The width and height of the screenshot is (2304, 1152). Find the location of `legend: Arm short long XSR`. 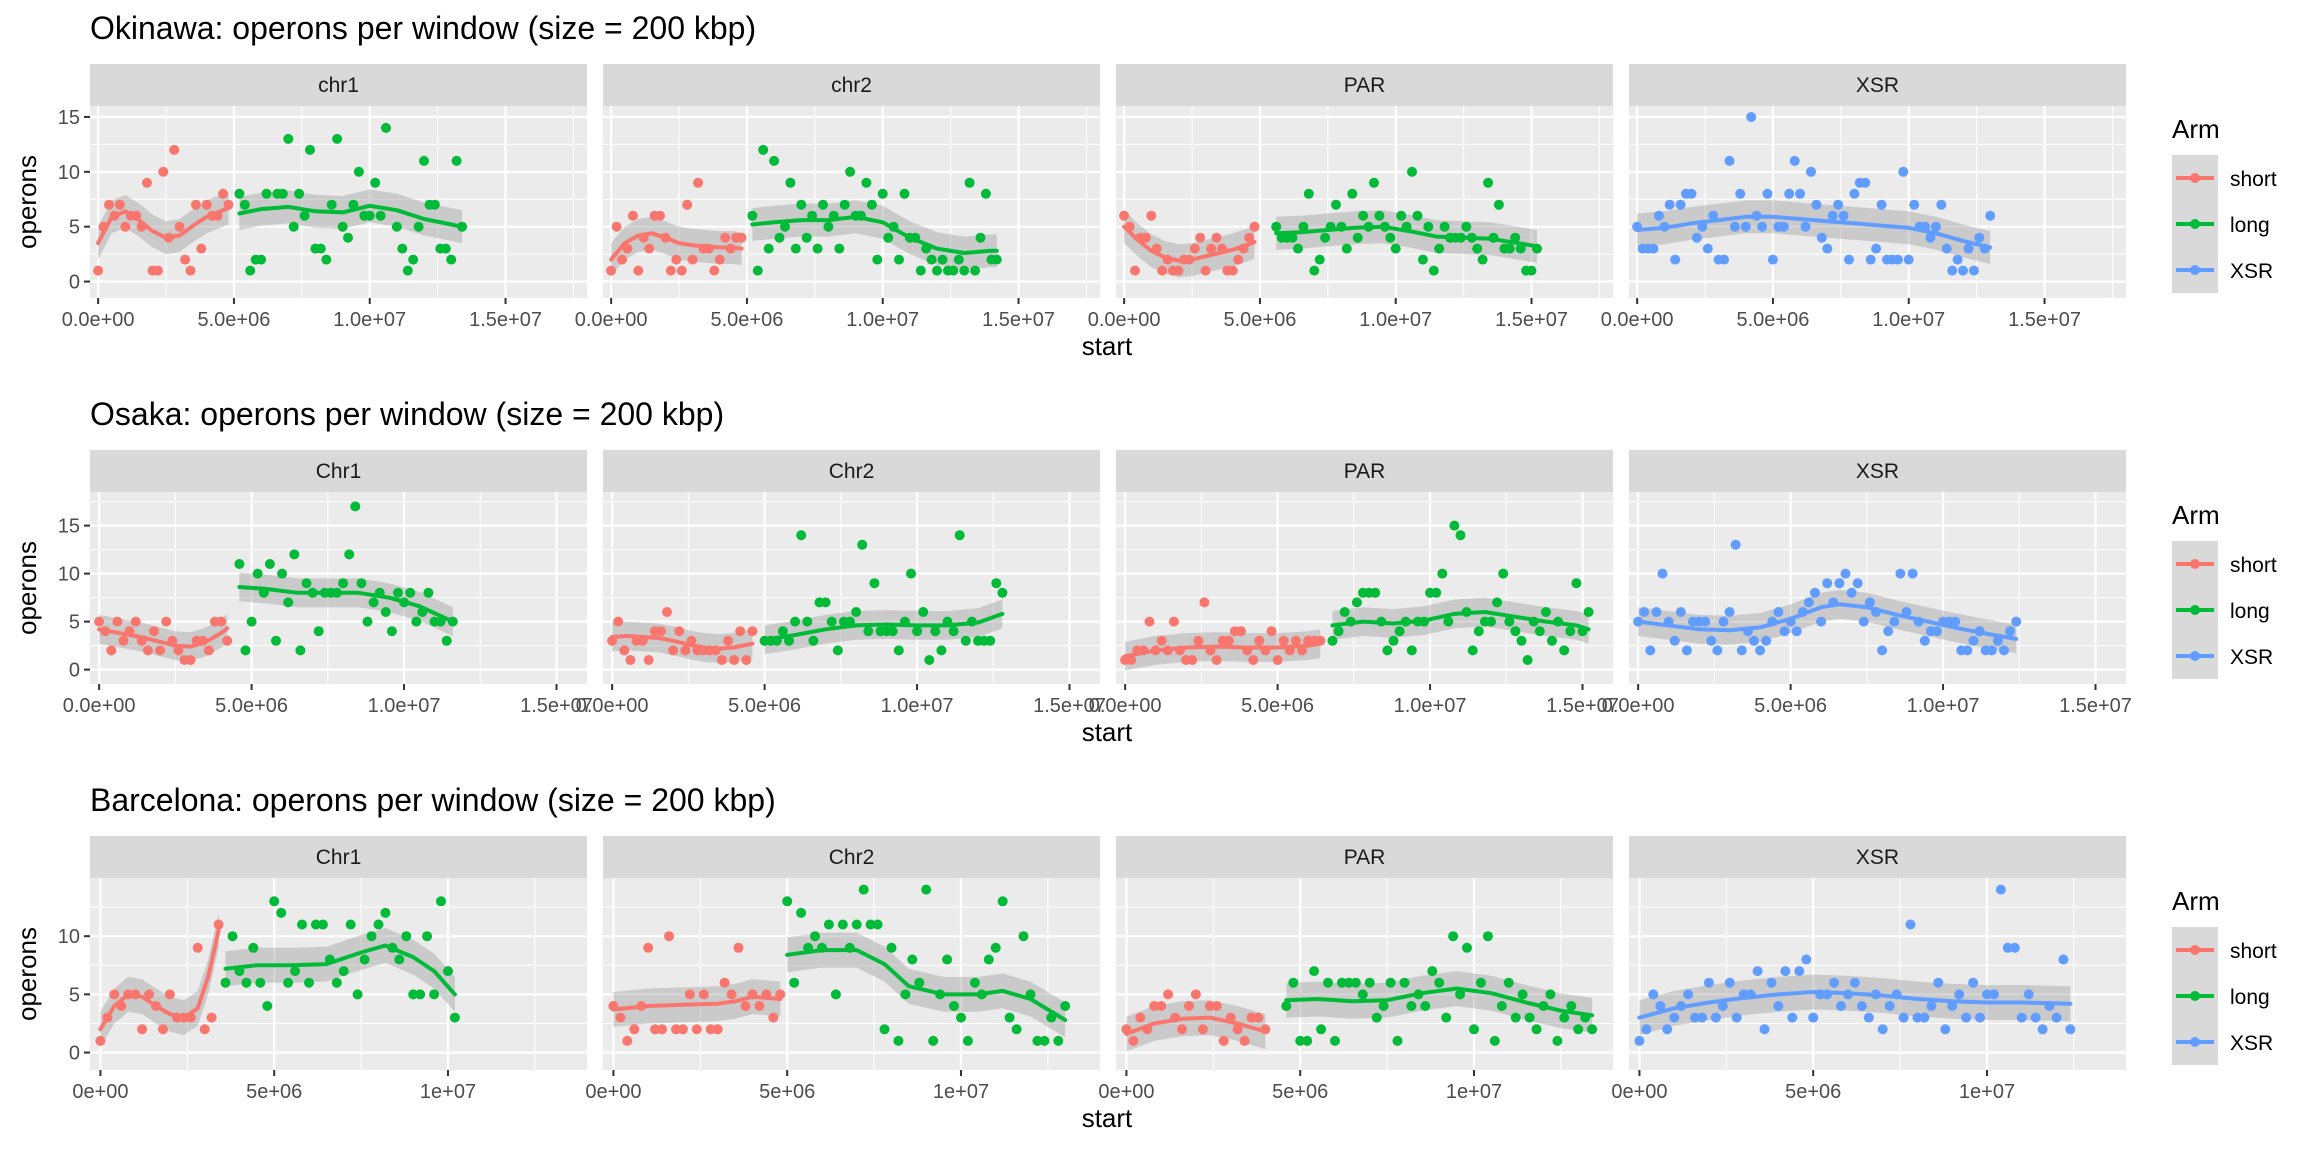

legend: Arm short long XSR is located at coordinates (2224, 589).